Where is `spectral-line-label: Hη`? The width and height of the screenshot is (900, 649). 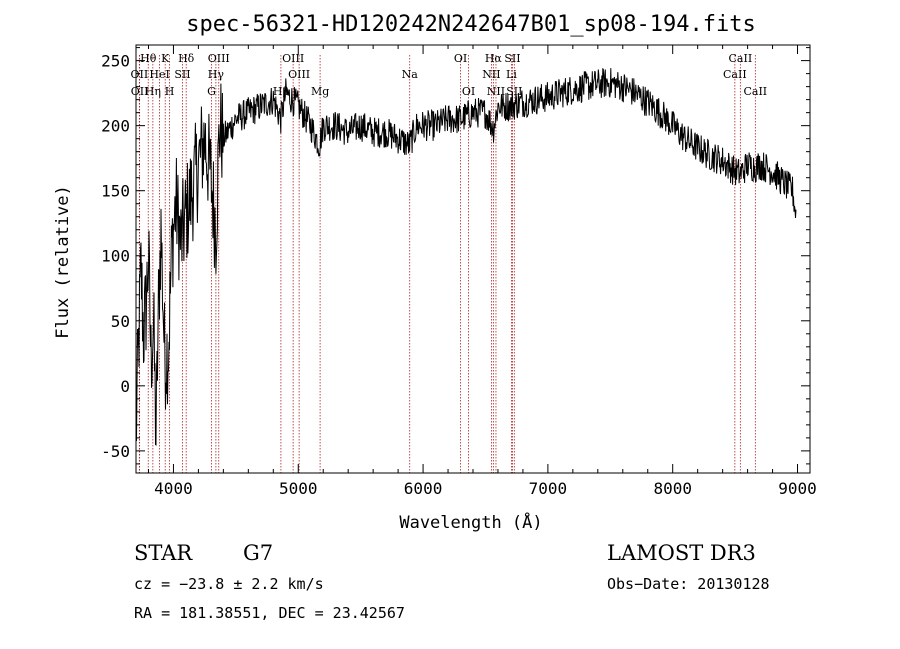
spectral-line-label: Hη is located at coordinates (153, 91).